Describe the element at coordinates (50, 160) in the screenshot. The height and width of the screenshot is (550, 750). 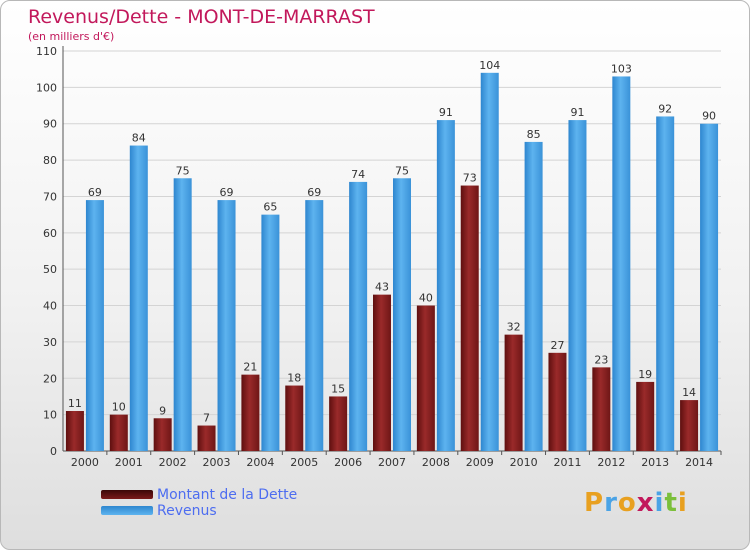
I see `y-tick-label: 80` at that location.